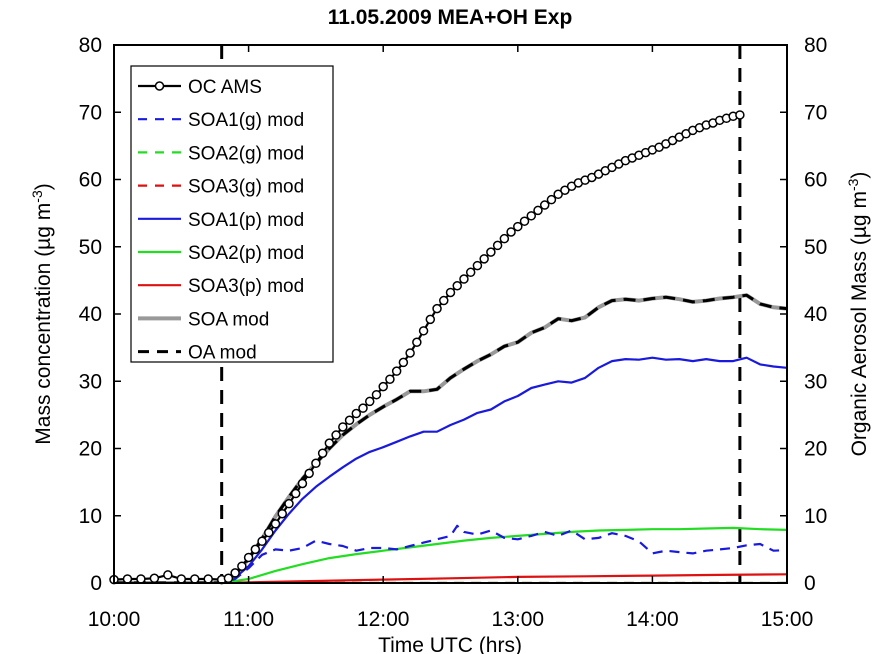 This screenshot has height=654, width=872. Describe the element at coordinates (159, 86) in the screenshot. I see `legend-marker` at that location.